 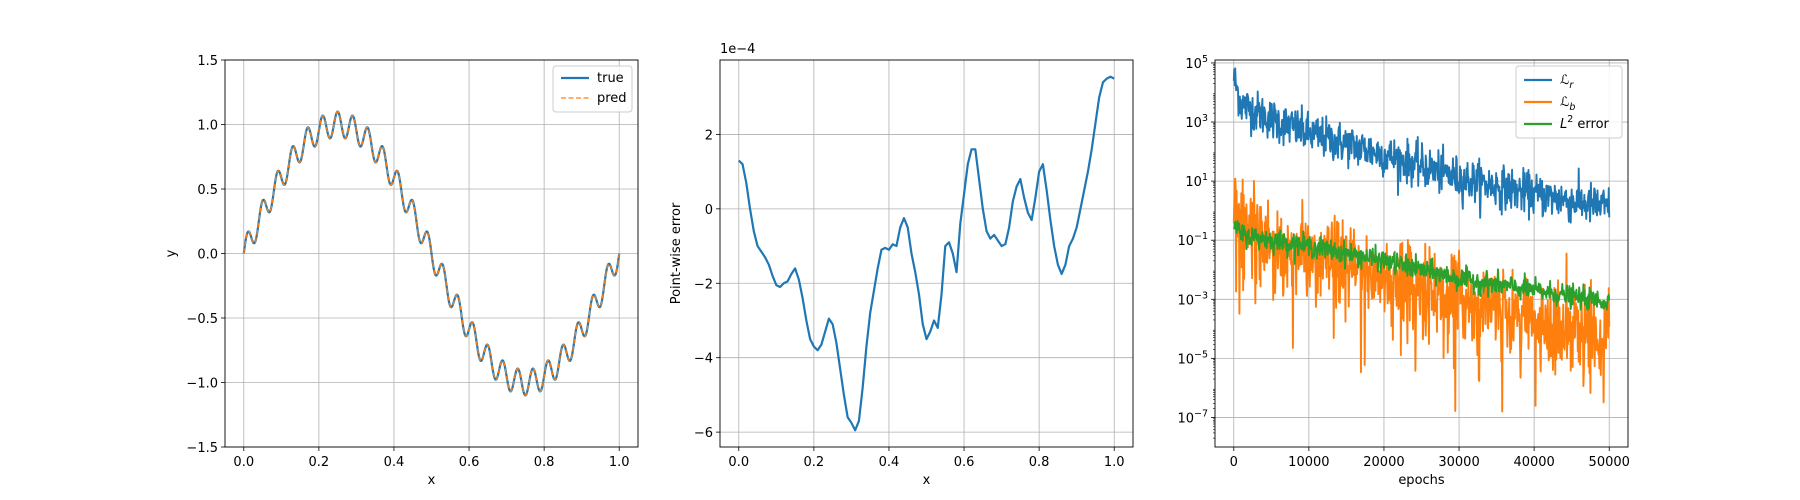 What do you see at coordinates (1383, 462) in the screenshot?
I see `x-tick-label: 20000` at bounding box center [1383, 462].